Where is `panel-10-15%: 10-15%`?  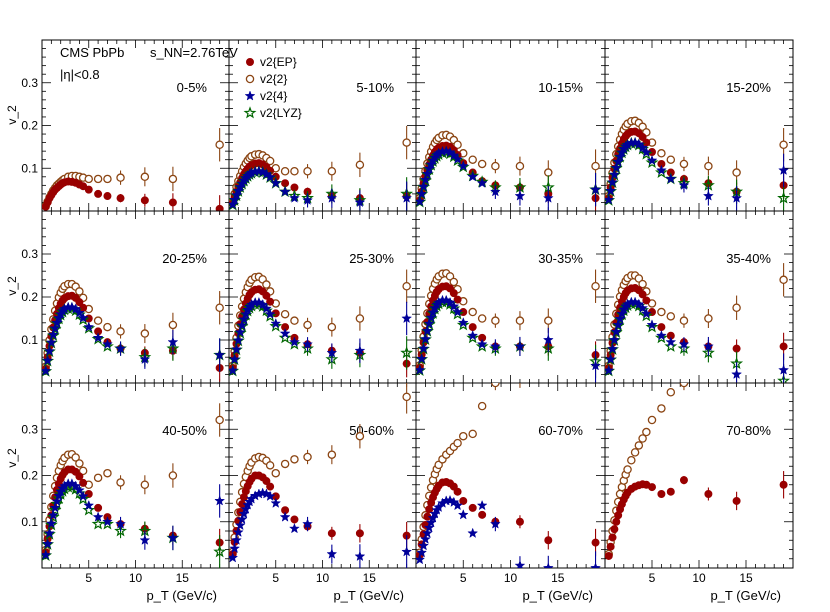 panel-10-15%: 10-15% is located at coordinates (510, 125).